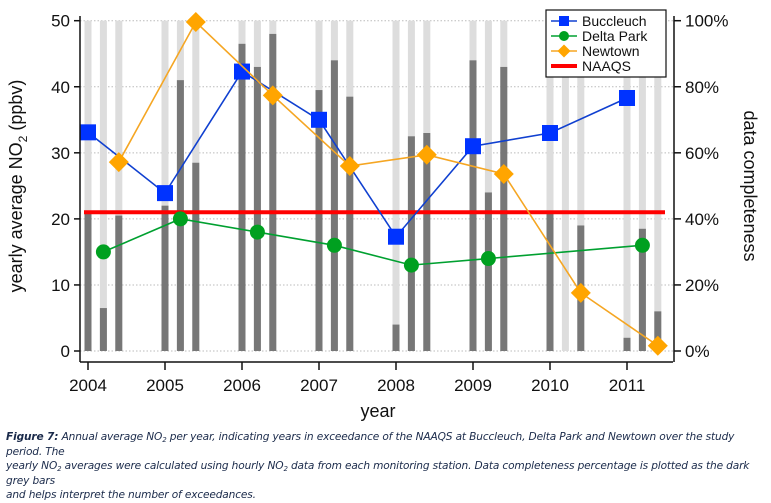  Describe the element at coordinates (319, 385) in the screenshot. I see `x-tick-label: 2007` at that location.